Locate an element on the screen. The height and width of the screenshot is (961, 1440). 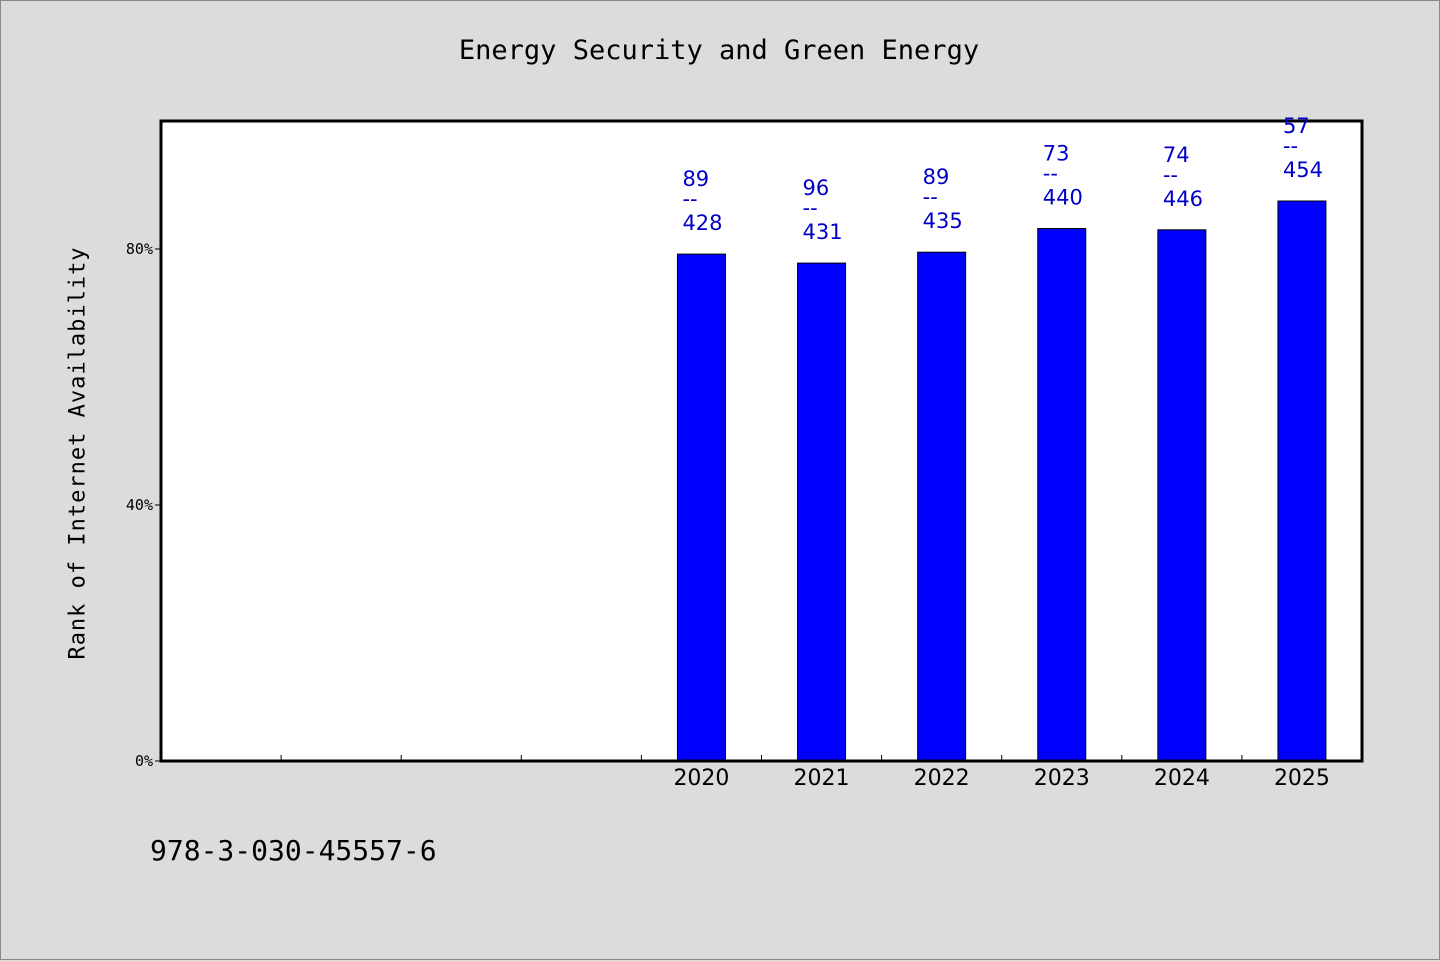
bar-2020 is located at coordinates (701, 507).